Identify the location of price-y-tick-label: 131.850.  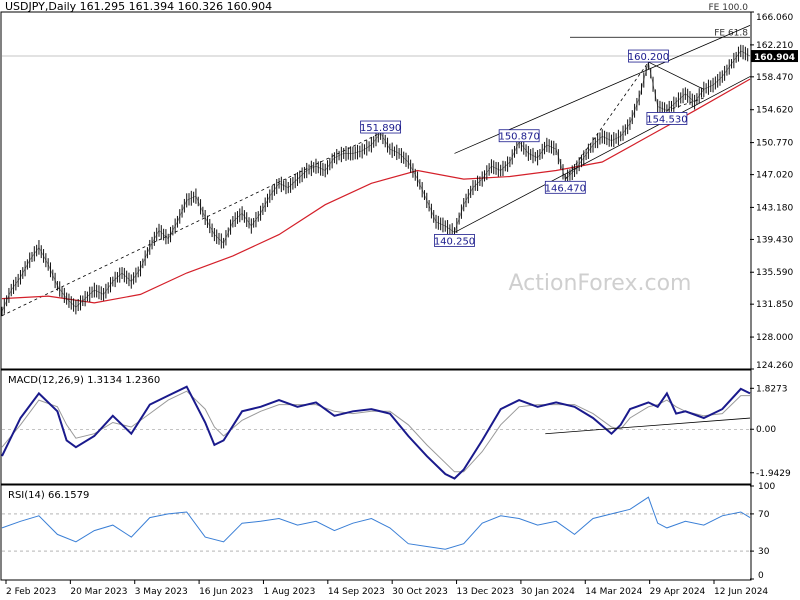
(774, 305).